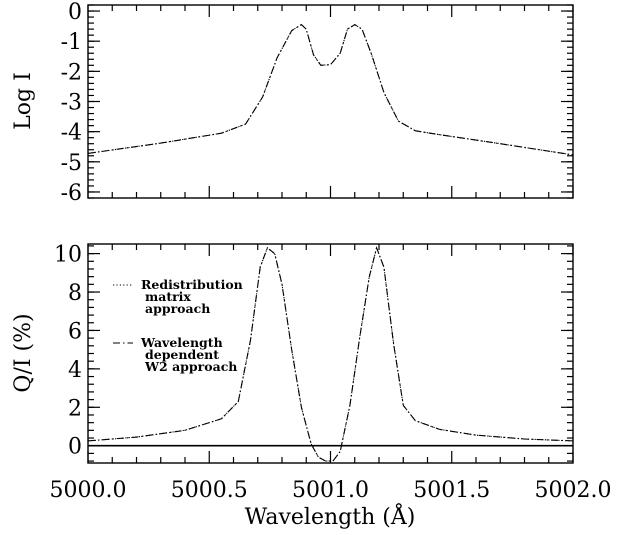 Image resolution: width=630 pixels, height=535 pixels. What do you see at coordinates (75, 408) in the screenshot?
I see `bottom-y-tick-label: 2` at bounding box center [75, 408].